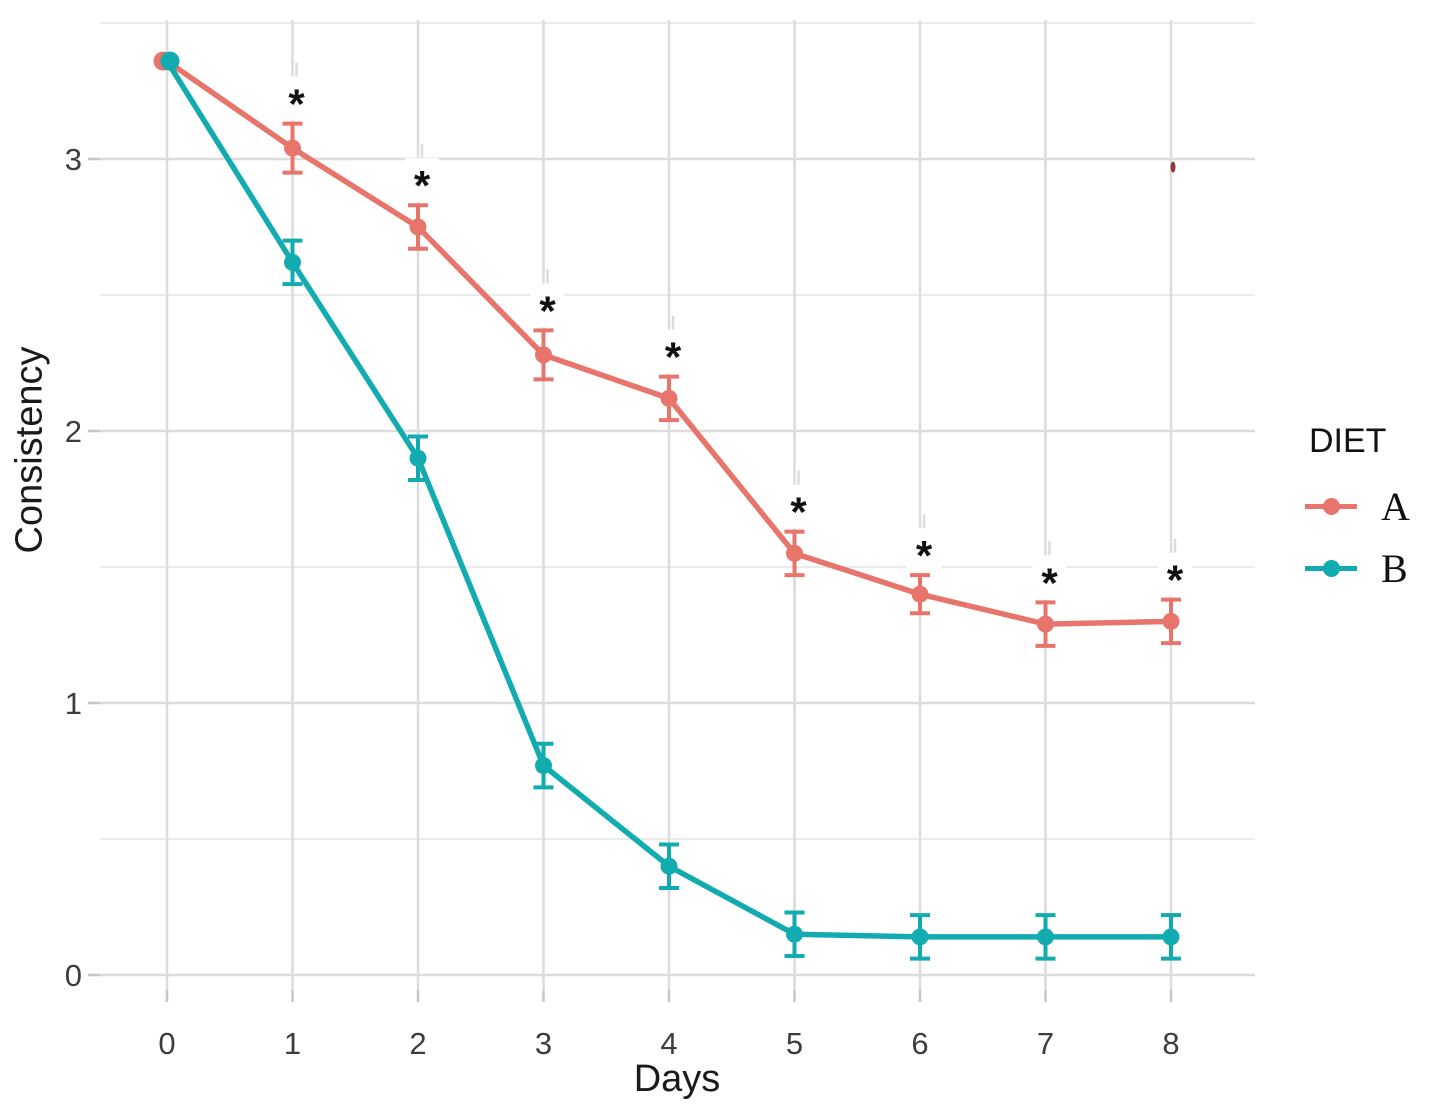 The width and height of the screenshot is (1429, 1105). I want to click on x-tick-label: 5, so click(794, 1043).